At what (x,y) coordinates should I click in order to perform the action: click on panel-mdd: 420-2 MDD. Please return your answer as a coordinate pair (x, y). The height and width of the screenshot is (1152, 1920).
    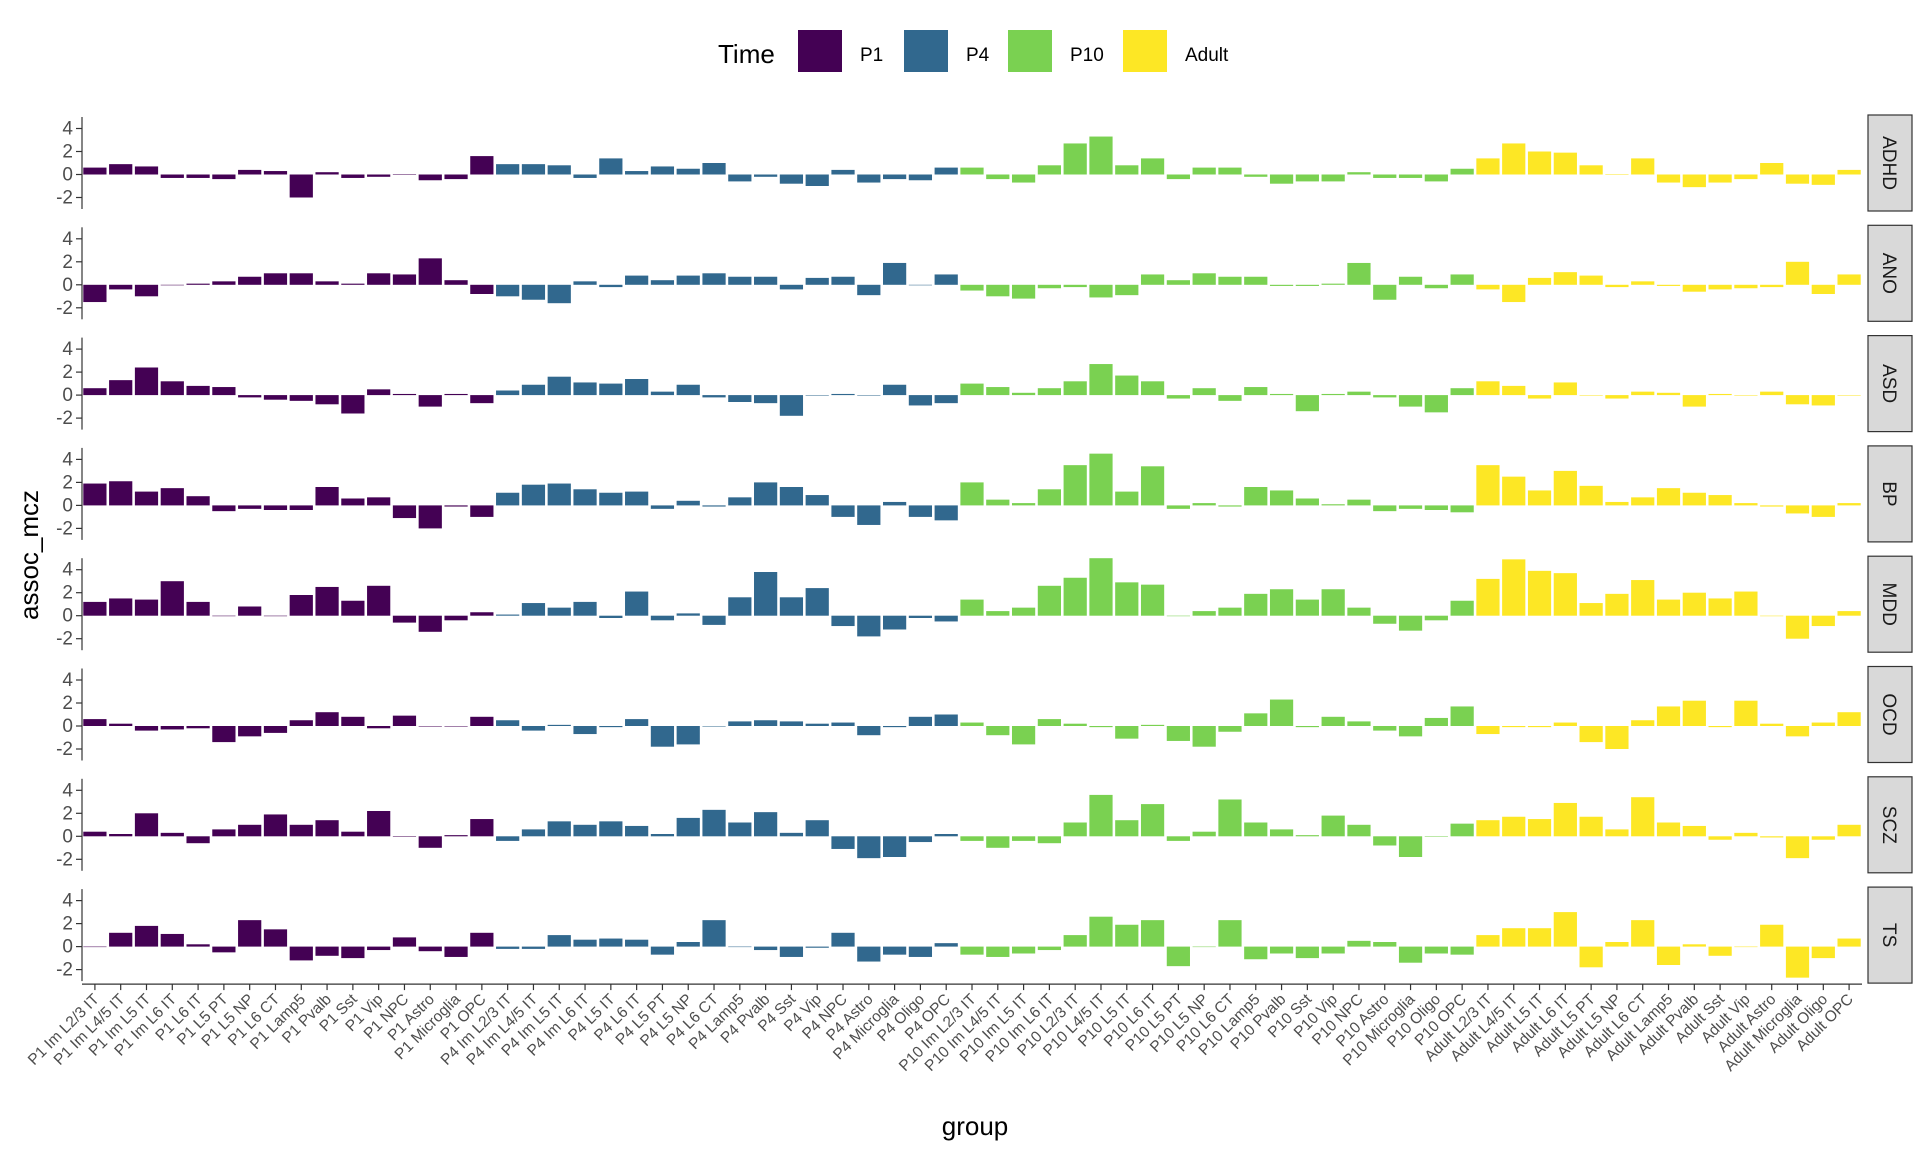
    Looking at the image, I should click on (984, 604).